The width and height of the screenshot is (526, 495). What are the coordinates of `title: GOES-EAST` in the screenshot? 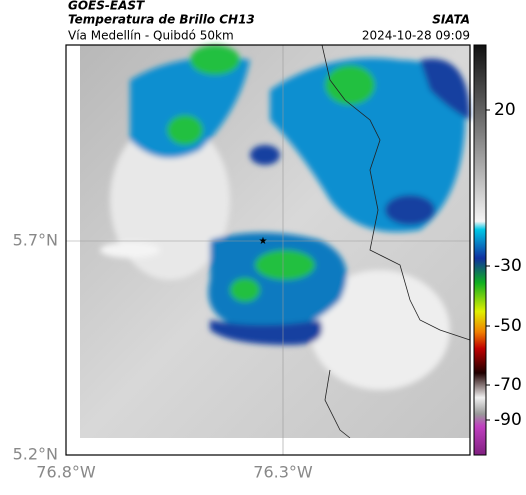 It's located at (106, 6).